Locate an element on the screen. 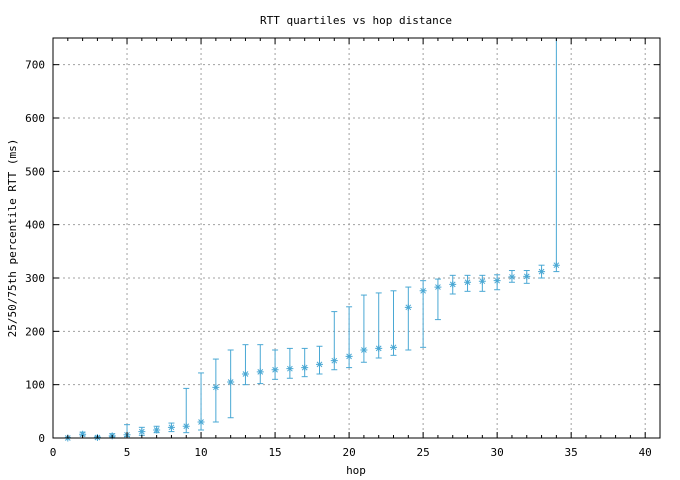 The image size is (680, 480). x-tick-label: 25 is located at coordinates (422, 452).